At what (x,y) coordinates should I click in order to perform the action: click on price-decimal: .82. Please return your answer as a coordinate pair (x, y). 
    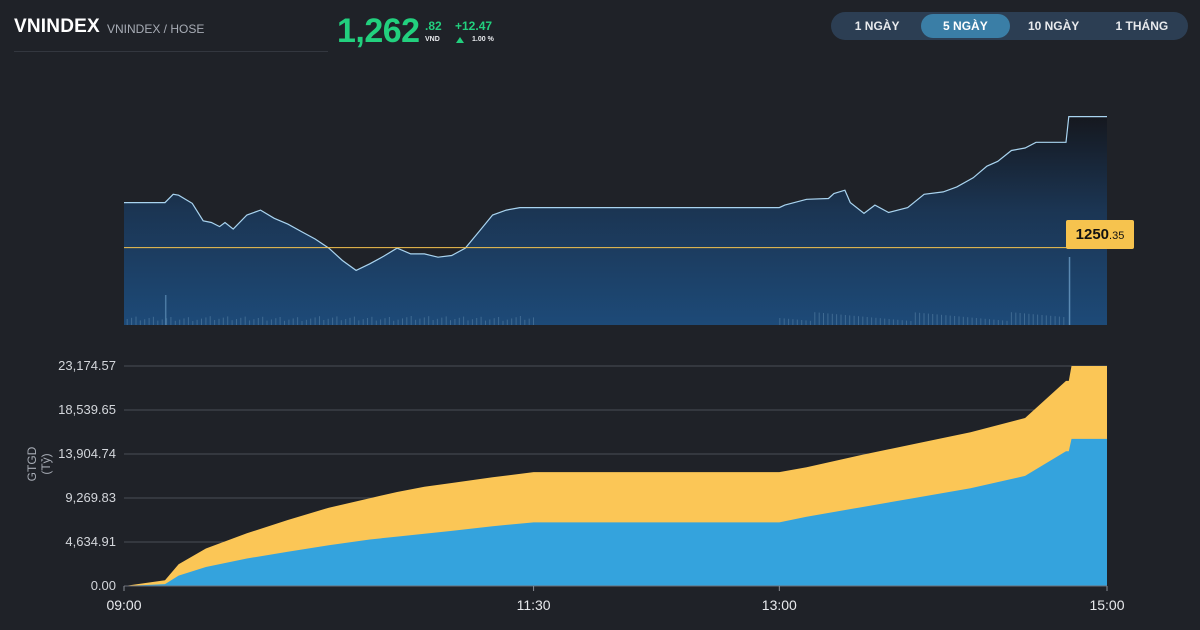
    Looking at the image, I should click on (433, 26).